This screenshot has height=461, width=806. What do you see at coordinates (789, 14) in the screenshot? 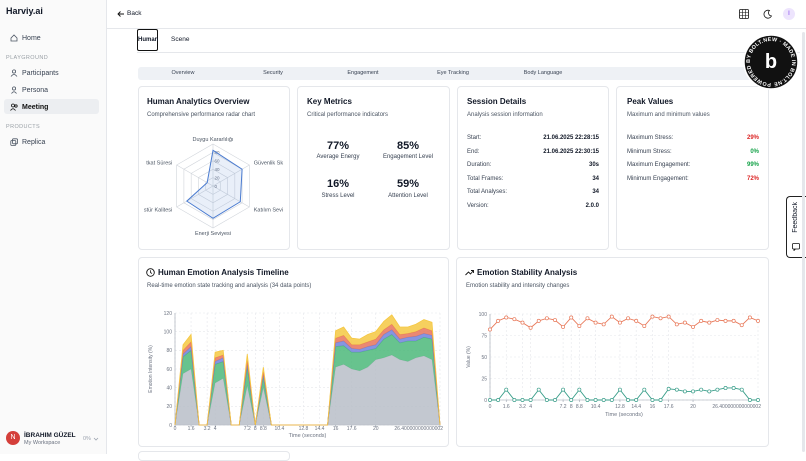
I see `header-avatar: I` at bounding box center [789, 14].